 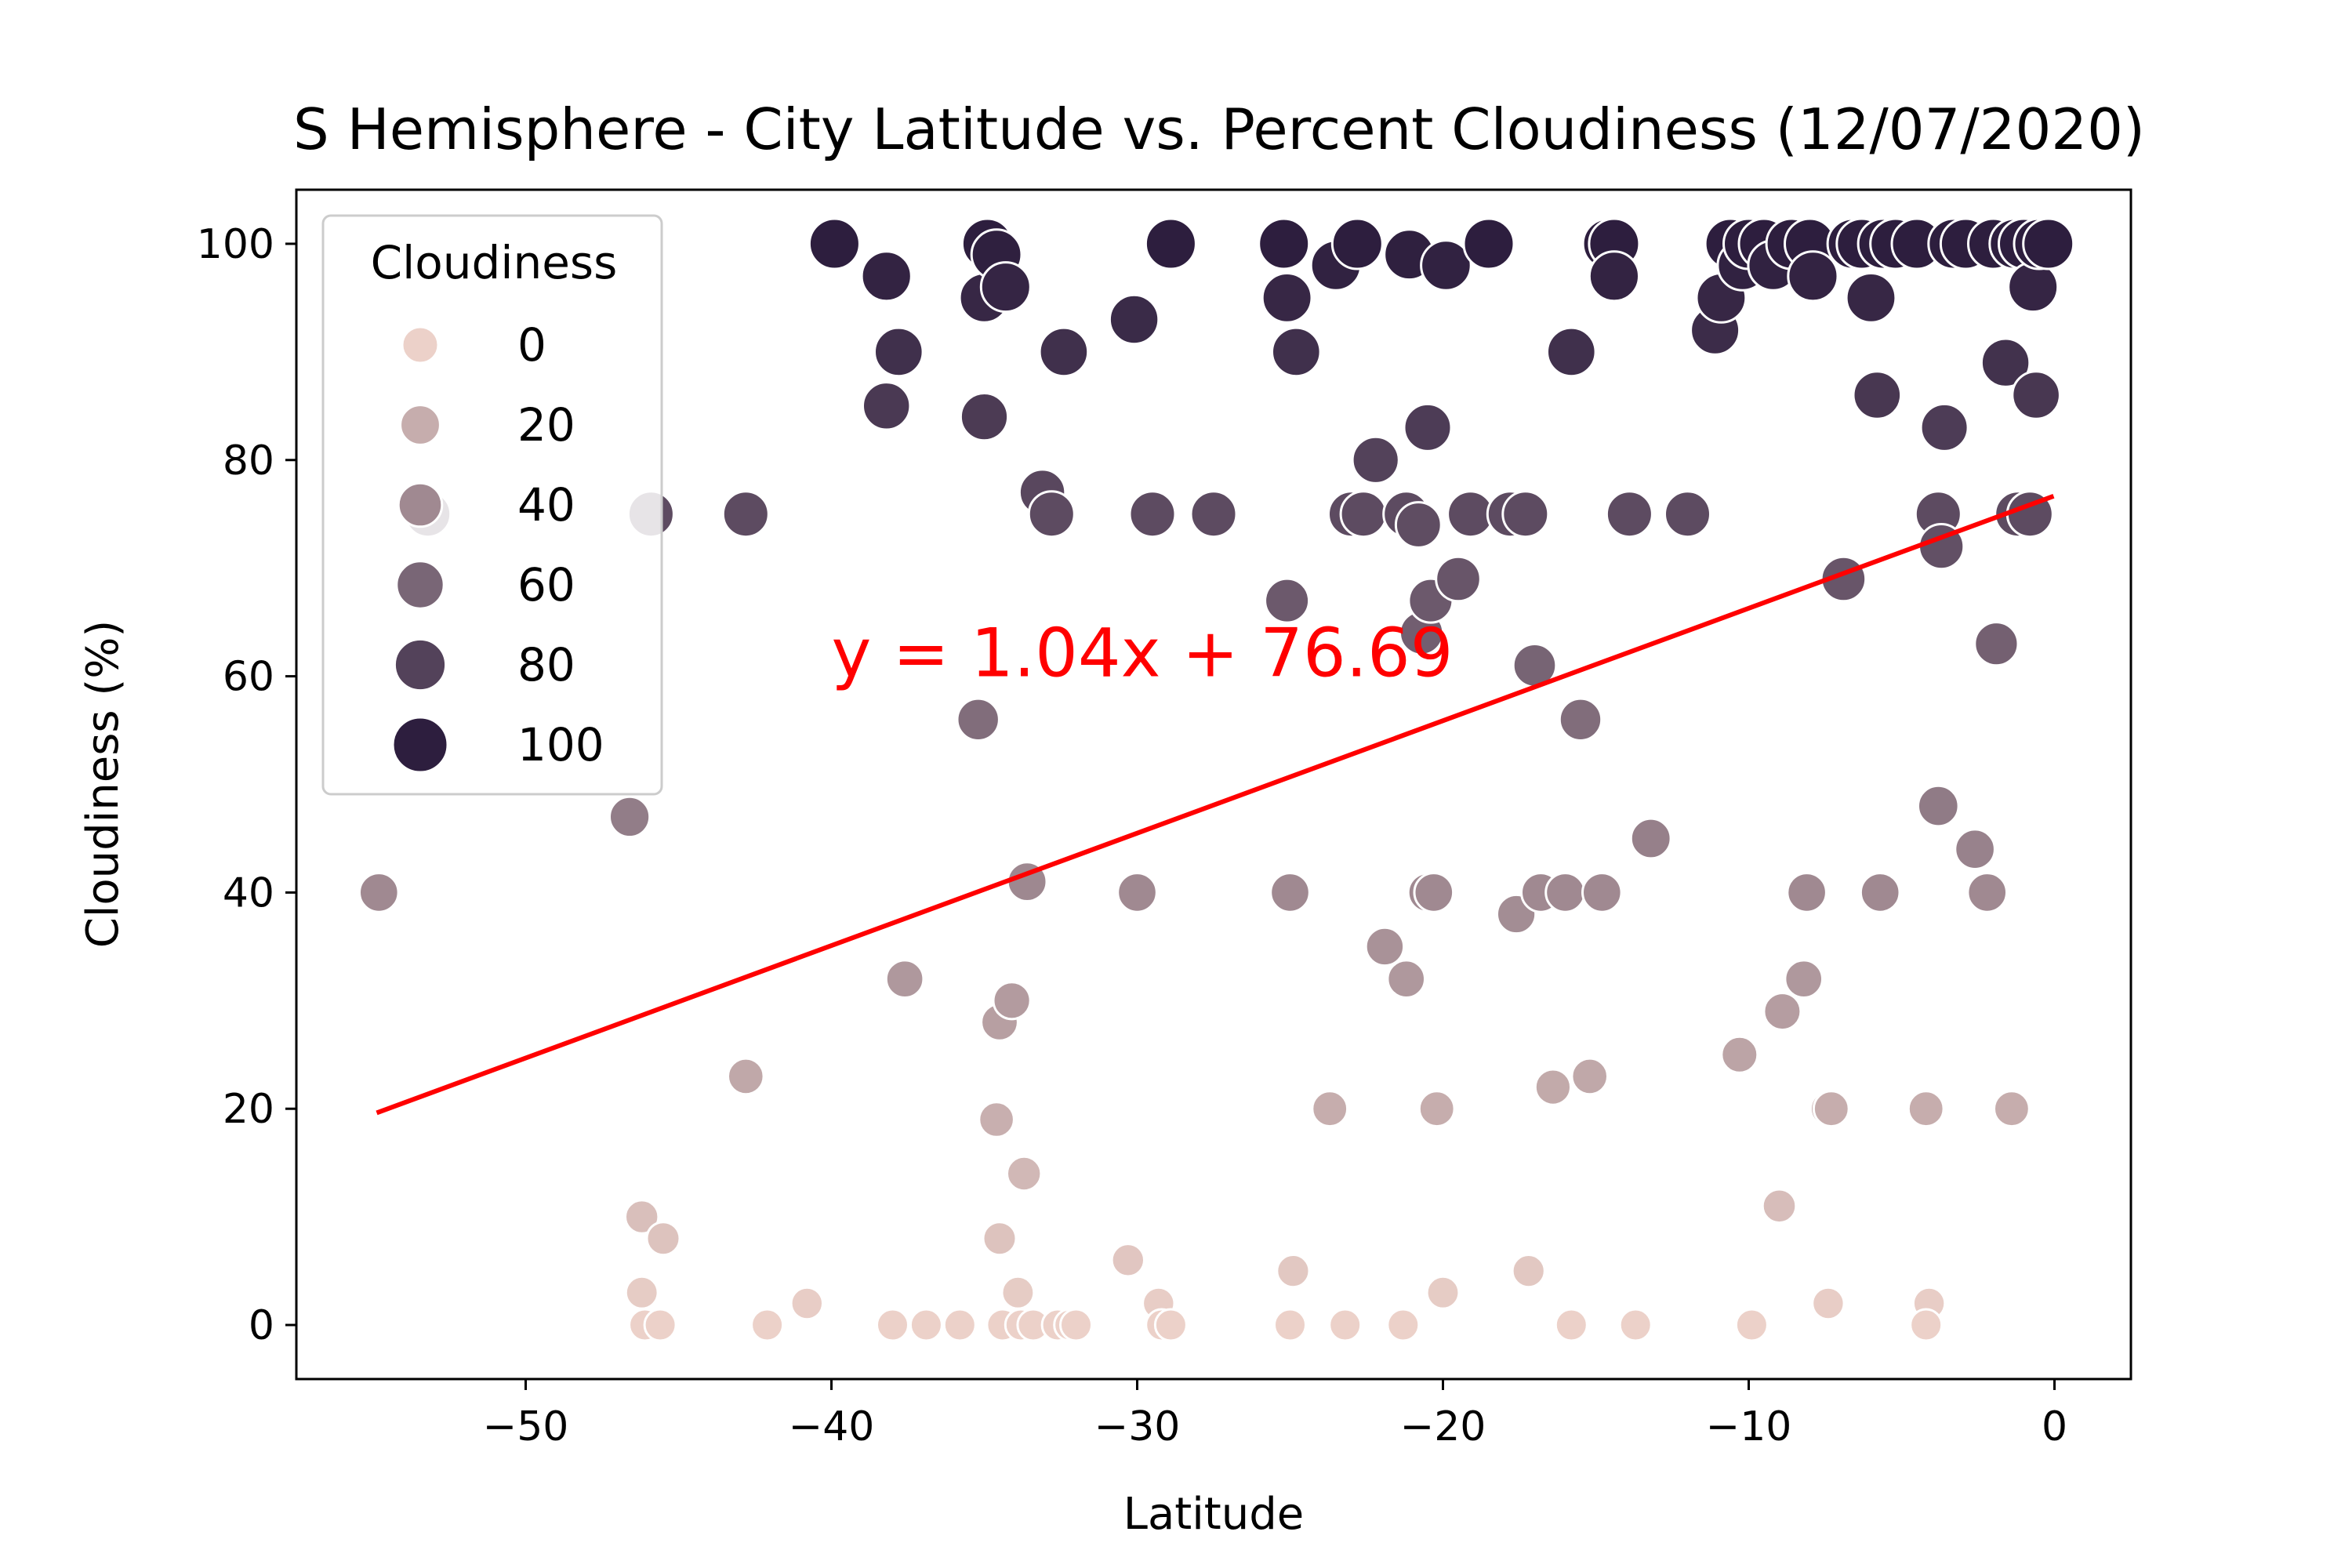 I want to click on x-tick-label: −30, so click(x=1137, y=1426).